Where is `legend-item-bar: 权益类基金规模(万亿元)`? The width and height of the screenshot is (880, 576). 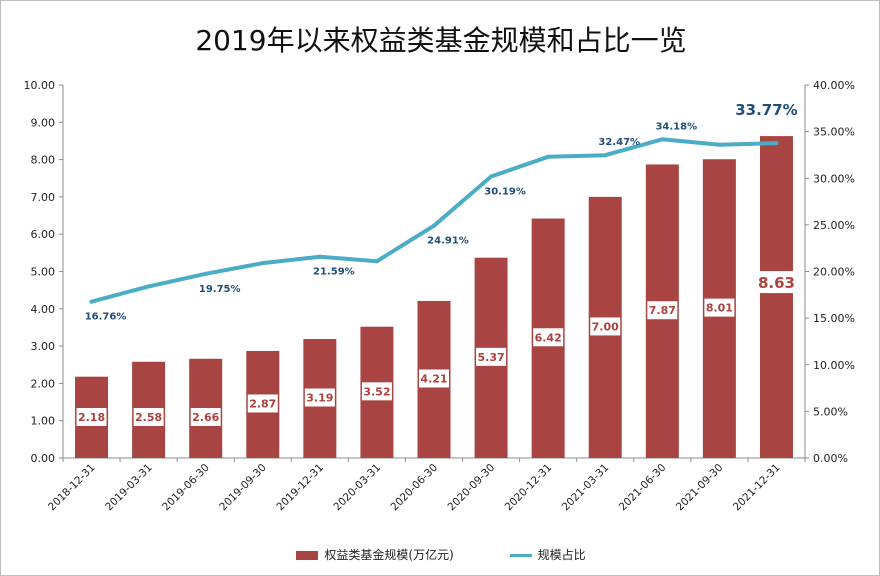
legend-item-bar: 权益类基金规模(万亿元) is located at coordinates (375, 554).